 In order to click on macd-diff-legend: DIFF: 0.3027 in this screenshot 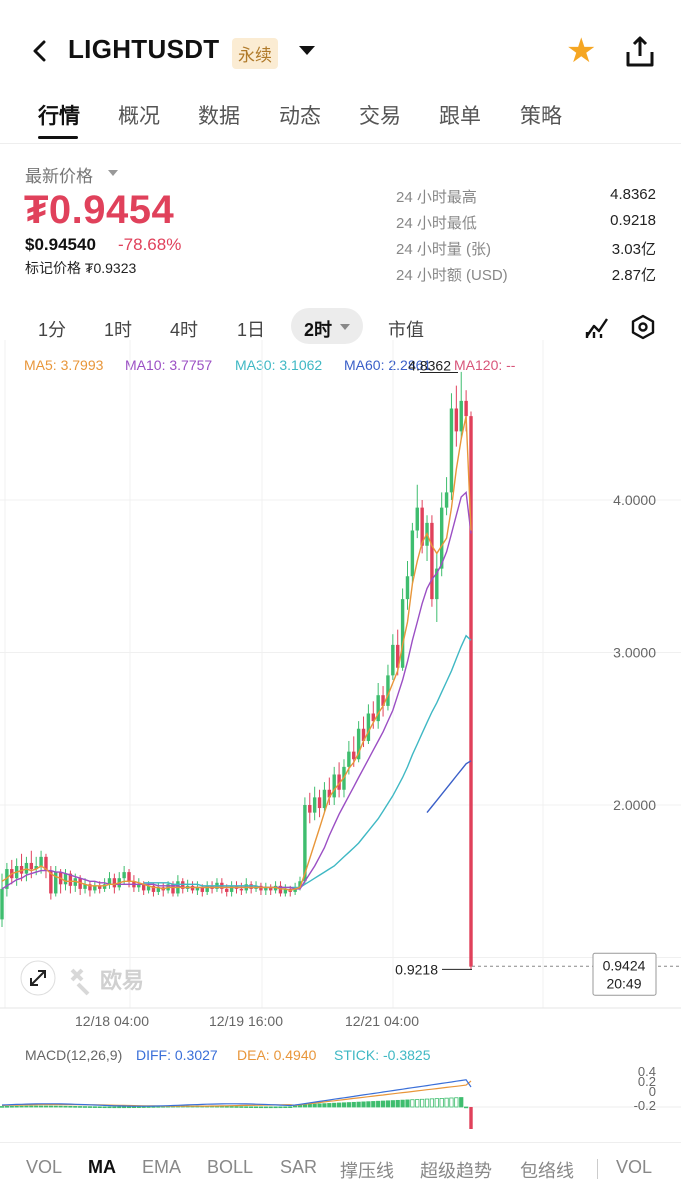, I will do `click(177, 1055)`.